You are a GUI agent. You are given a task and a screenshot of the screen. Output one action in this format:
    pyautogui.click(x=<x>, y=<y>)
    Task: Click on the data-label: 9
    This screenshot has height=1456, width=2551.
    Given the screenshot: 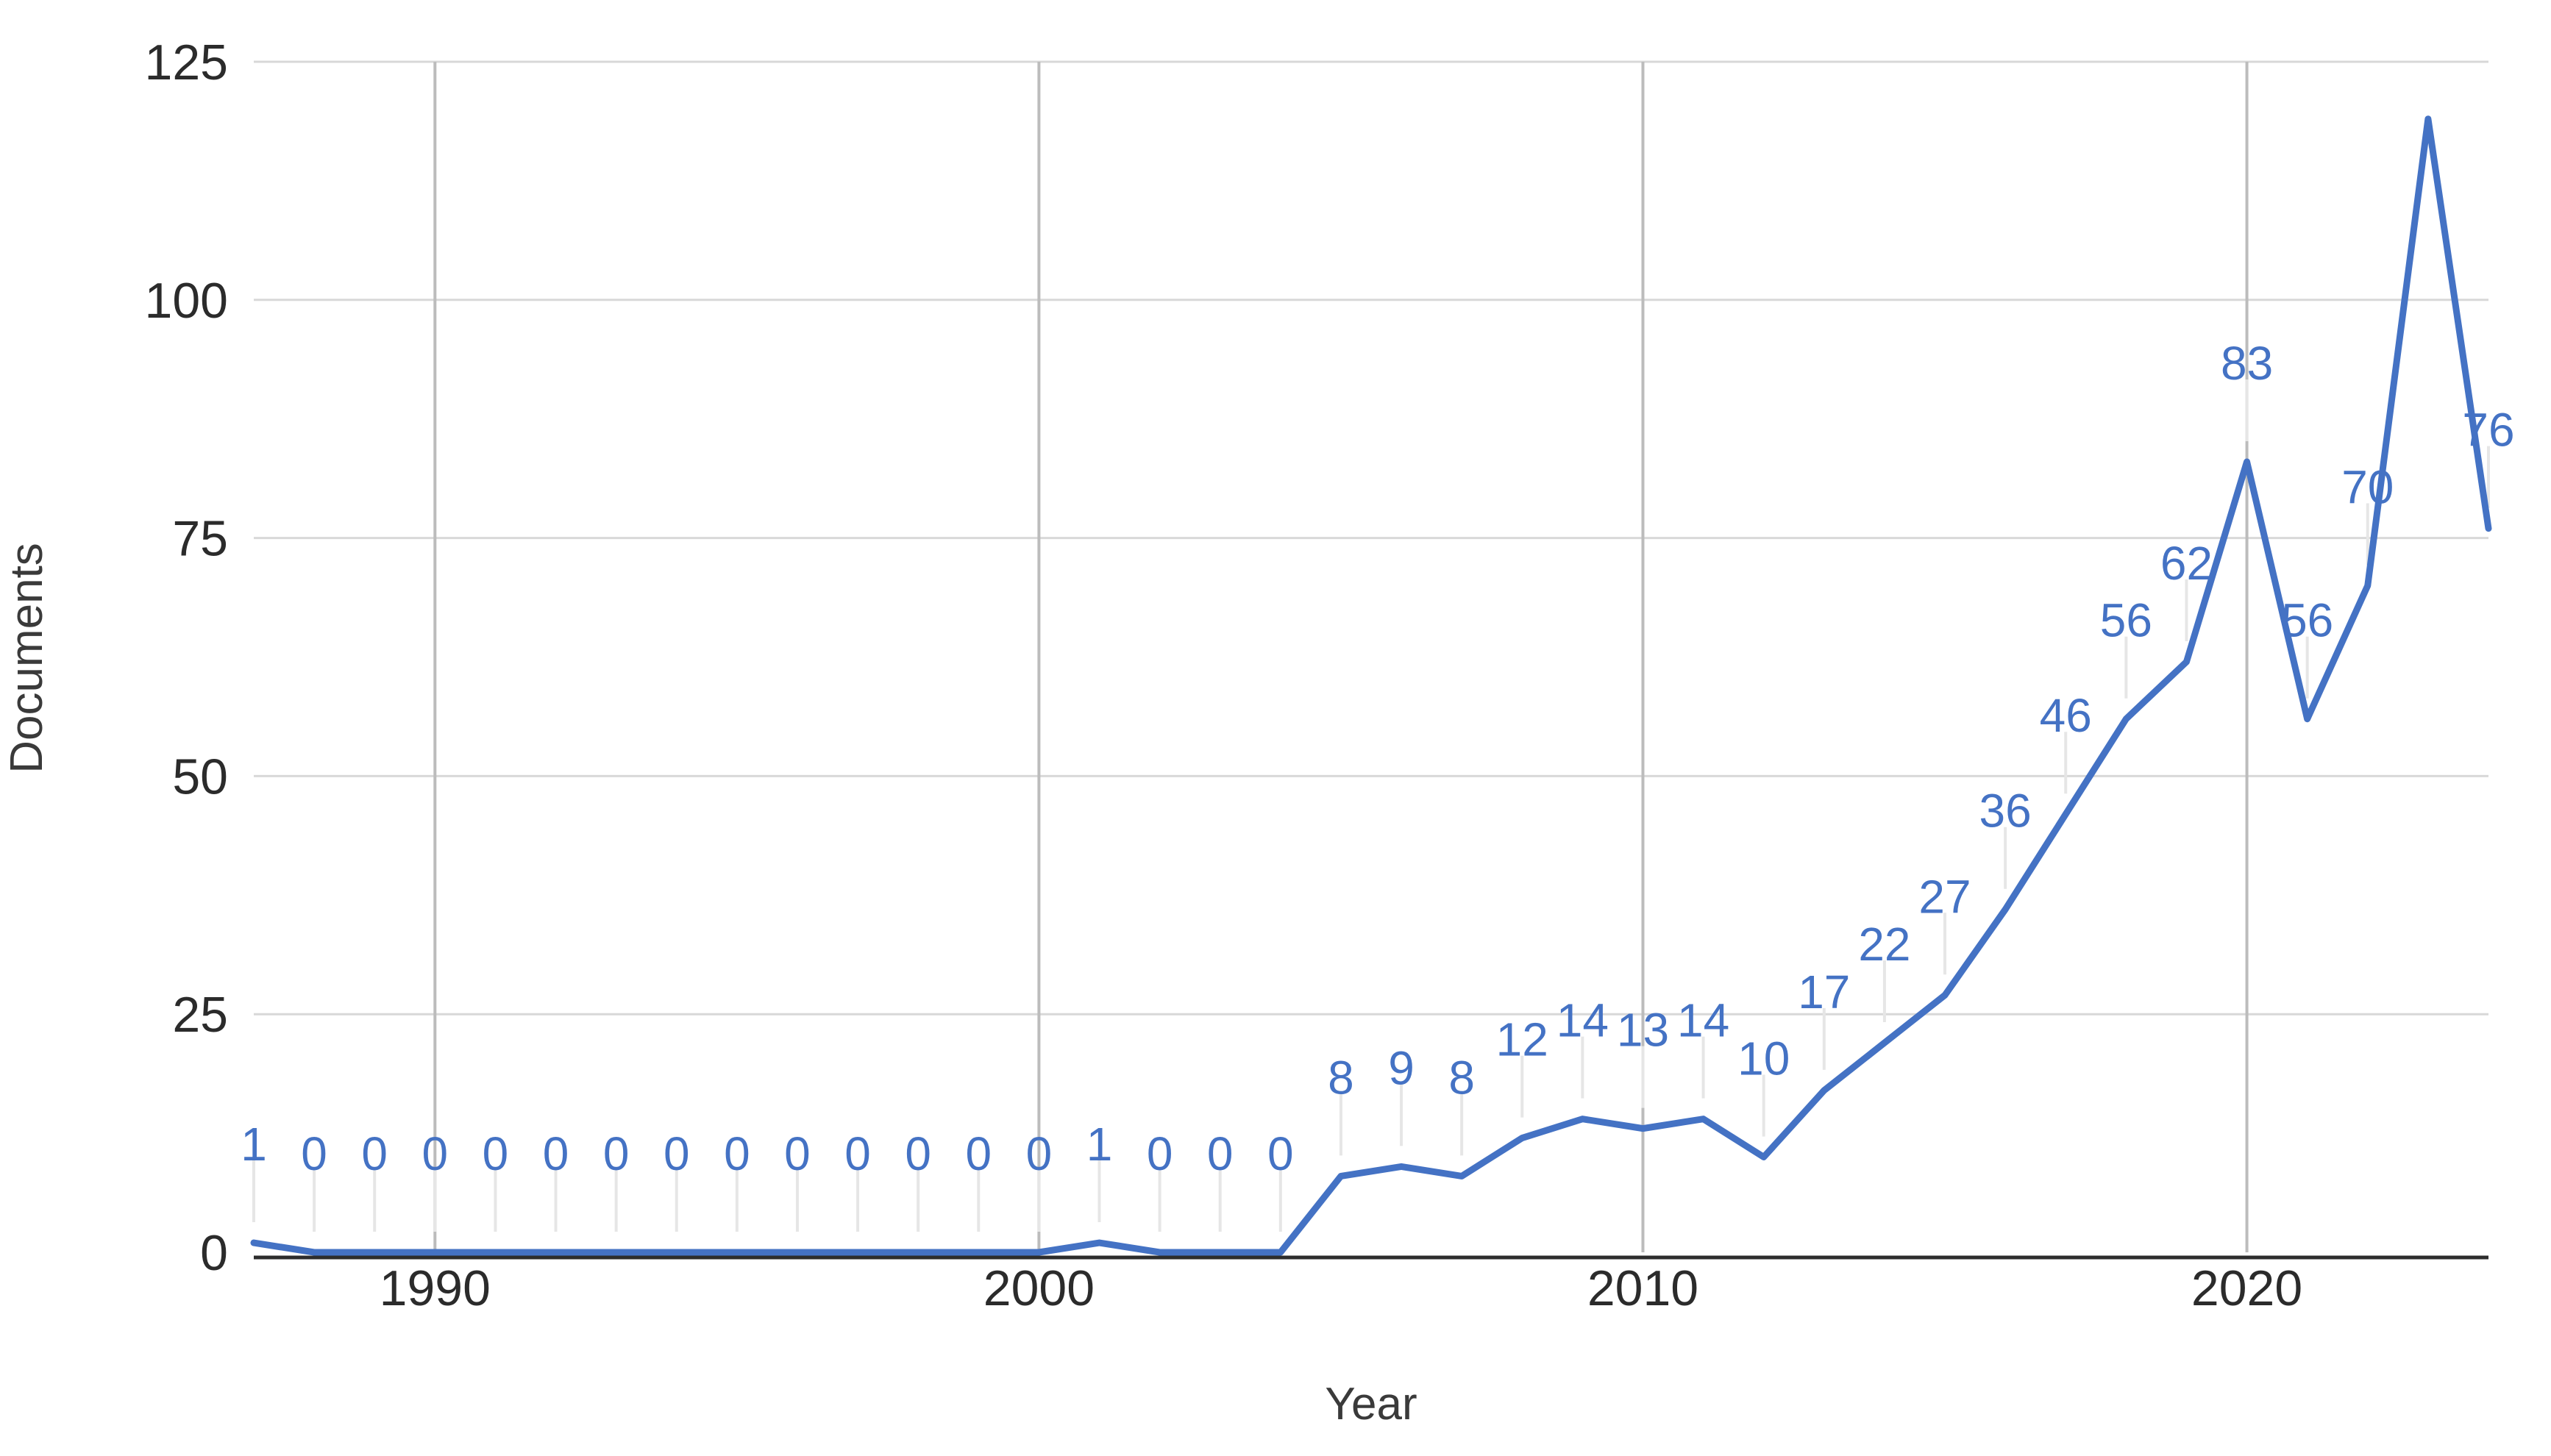 What is the action you would take?
    pyautogui.click(x=1402, y=1067)
    